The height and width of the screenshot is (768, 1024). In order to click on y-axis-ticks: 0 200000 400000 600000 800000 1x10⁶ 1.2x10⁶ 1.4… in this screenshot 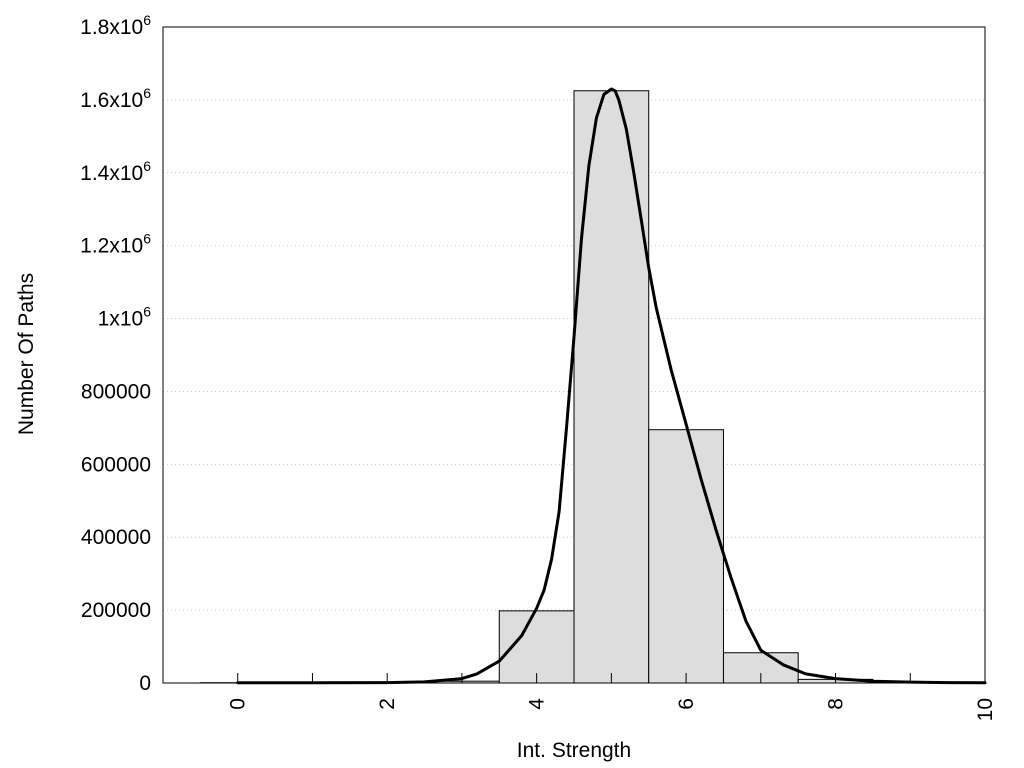, I will do `click(115, 353)`.